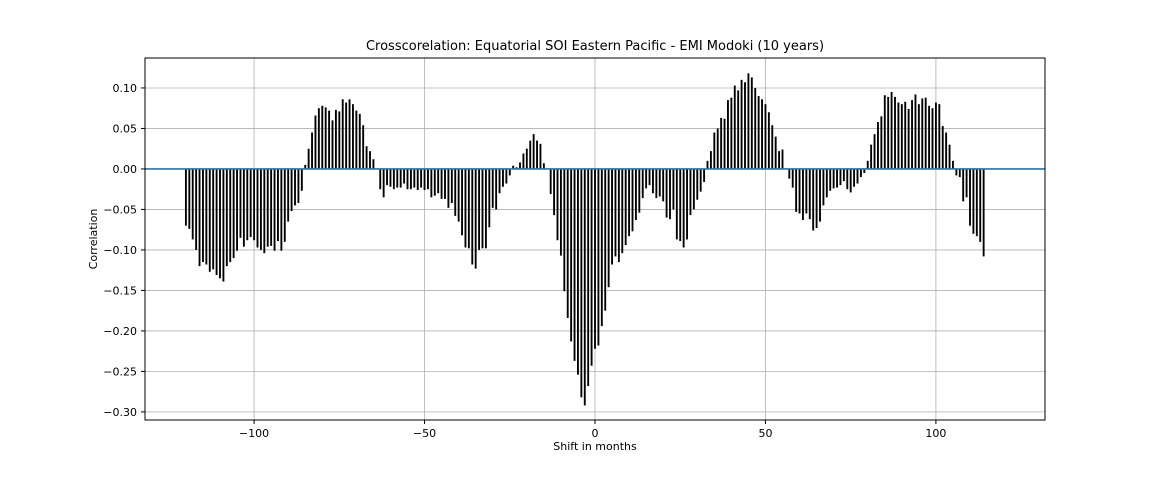 This screenshot has height=485, width=1160. I want to click on y-tick-label: −0.25, so click(120, 371).